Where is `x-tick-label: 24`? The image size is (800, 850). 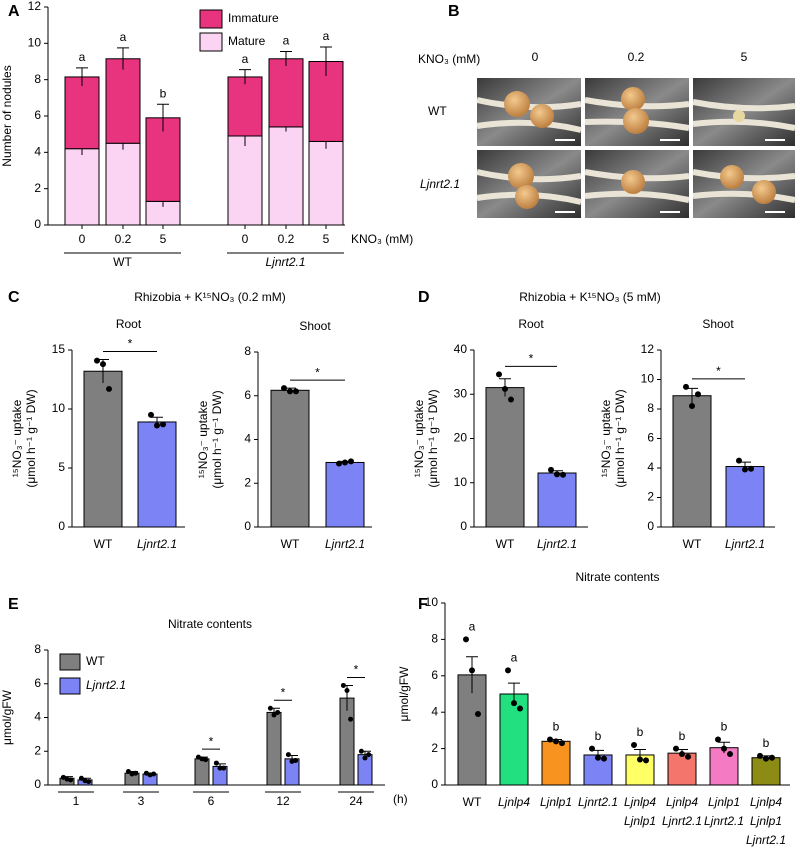
x-tick-label: 24 is located at coordinates (356, 801).